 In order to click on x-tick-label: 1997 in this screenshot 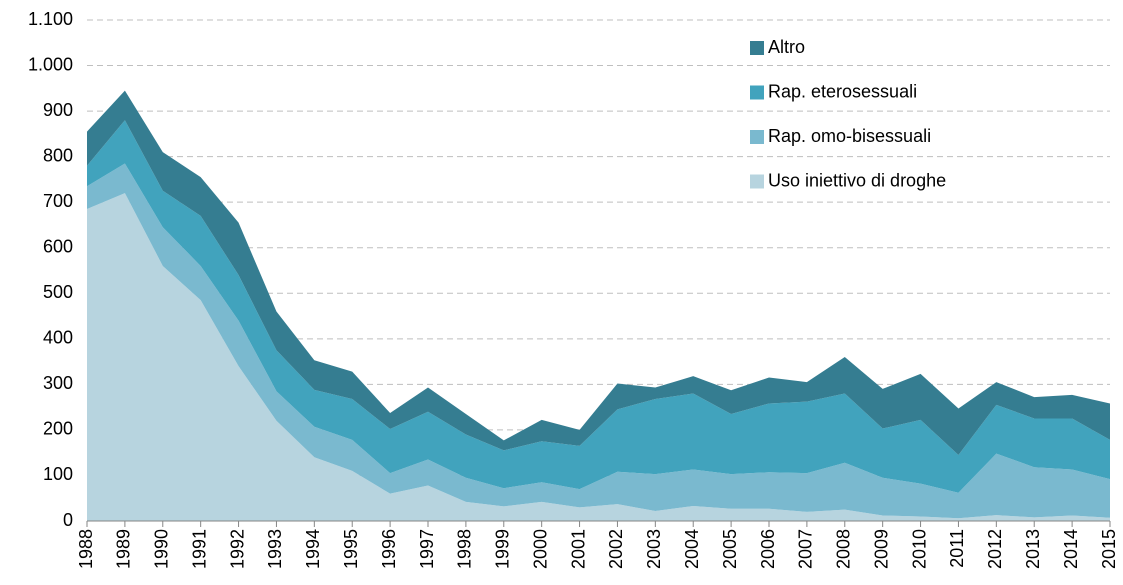, I will do `click(427, 549)`.